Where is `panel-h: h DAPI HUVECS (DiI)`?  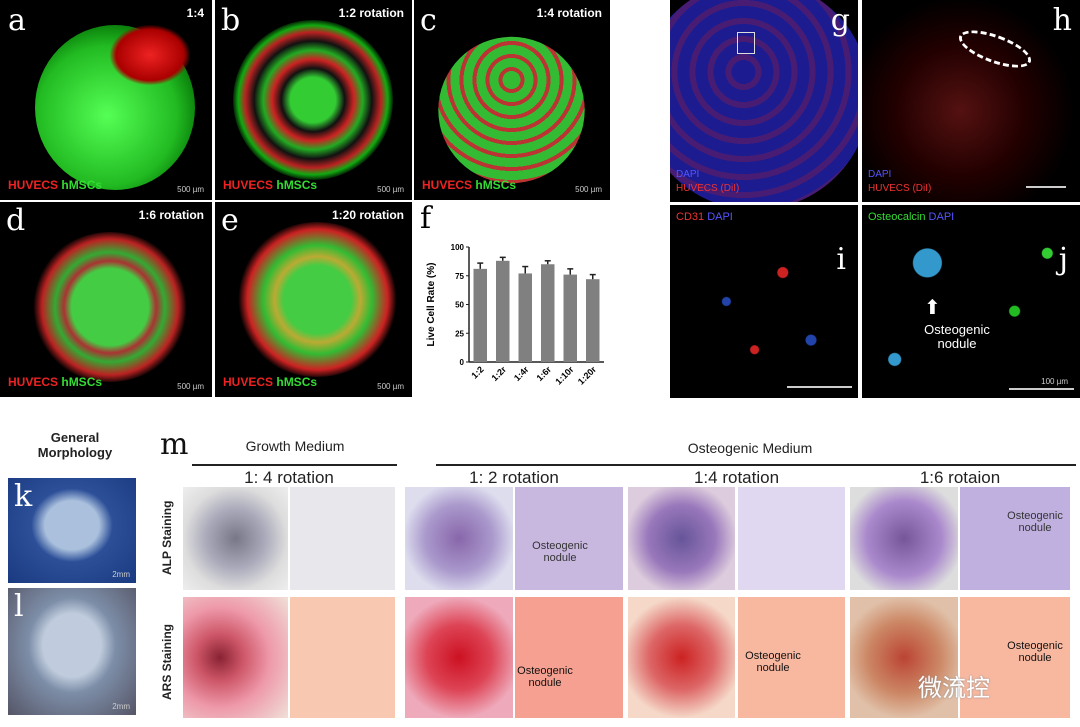
panel-h: h DAPI HUVECS (DiI) is located at coordinates (971, 101).